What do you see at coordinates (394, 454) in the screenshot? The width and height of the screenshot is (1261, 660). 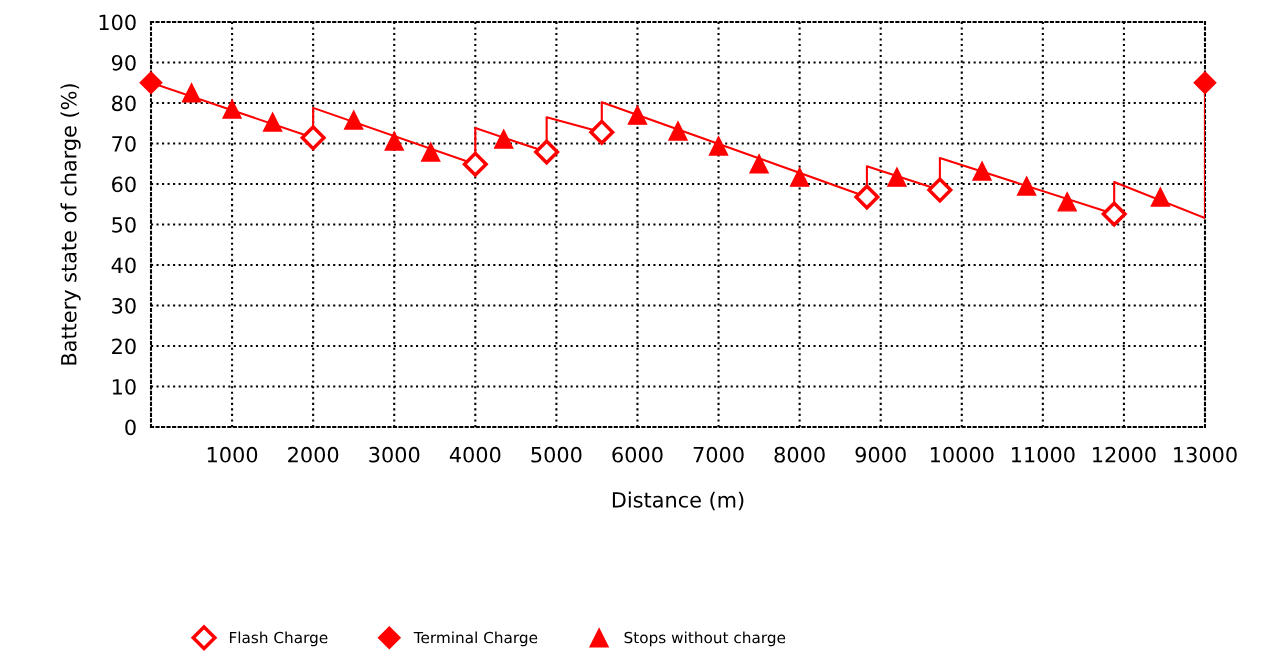 I see `x-tick-label: 3000` at bounding box center [394, 454].